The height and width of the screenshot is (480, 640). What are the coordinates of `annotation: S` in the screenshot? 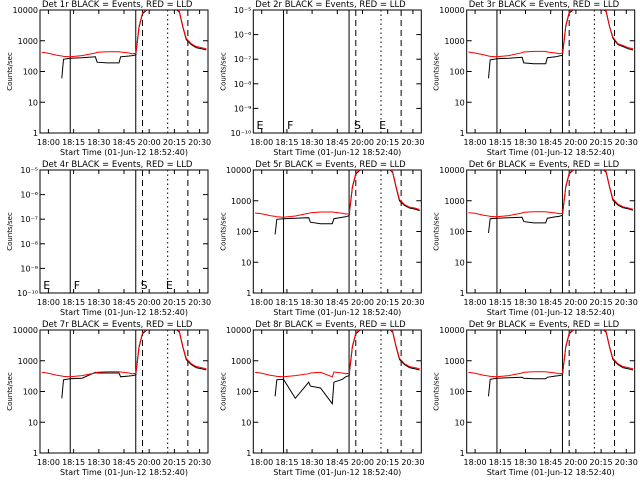 It's located at (144, 285).